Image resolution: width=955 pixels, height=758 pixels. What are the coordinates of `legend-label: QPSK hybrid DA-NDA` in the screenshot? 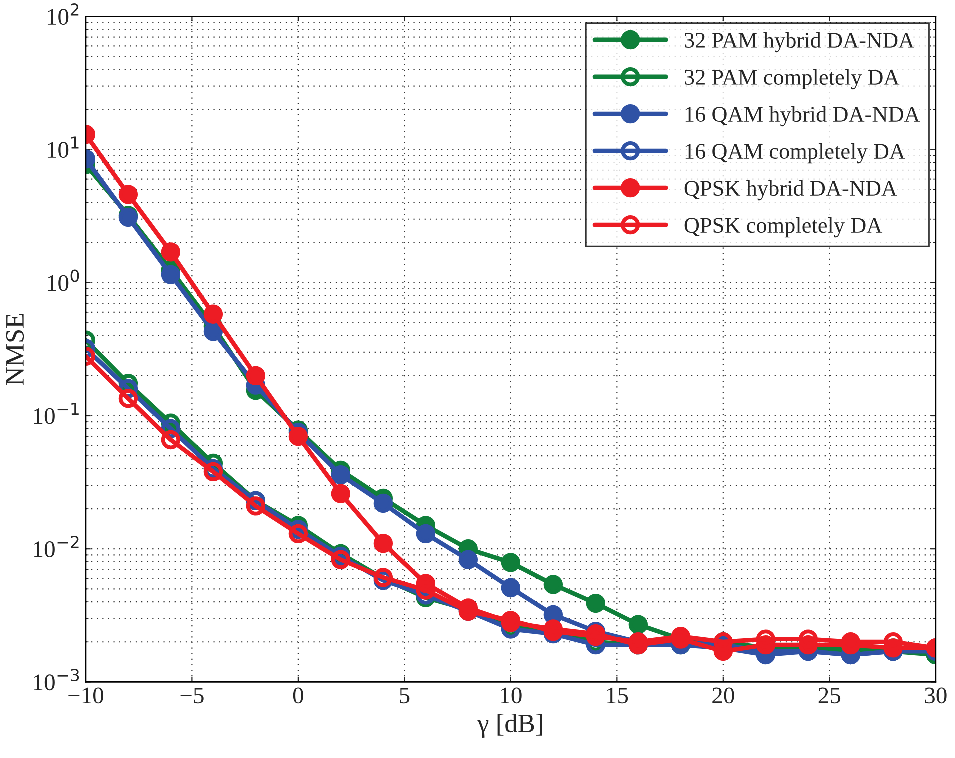 It's located at (791, 190).